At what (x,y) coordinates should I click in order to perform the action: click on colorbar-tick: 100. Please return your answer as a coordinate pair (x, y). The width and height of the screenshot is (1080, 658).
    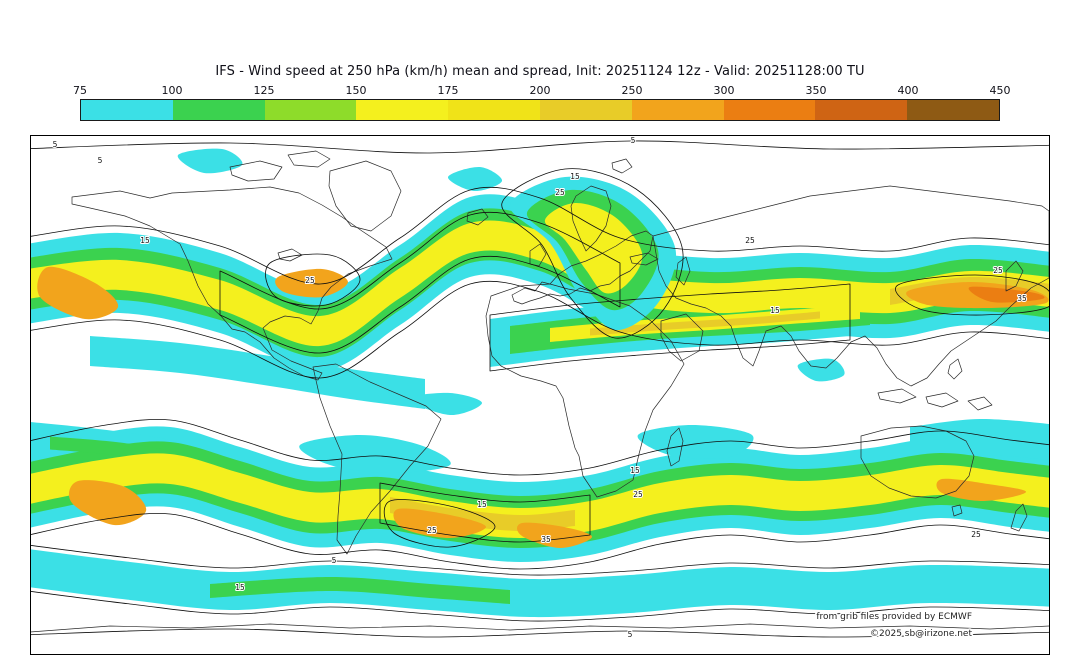
    Looking at the image, I should click on (172, 90).